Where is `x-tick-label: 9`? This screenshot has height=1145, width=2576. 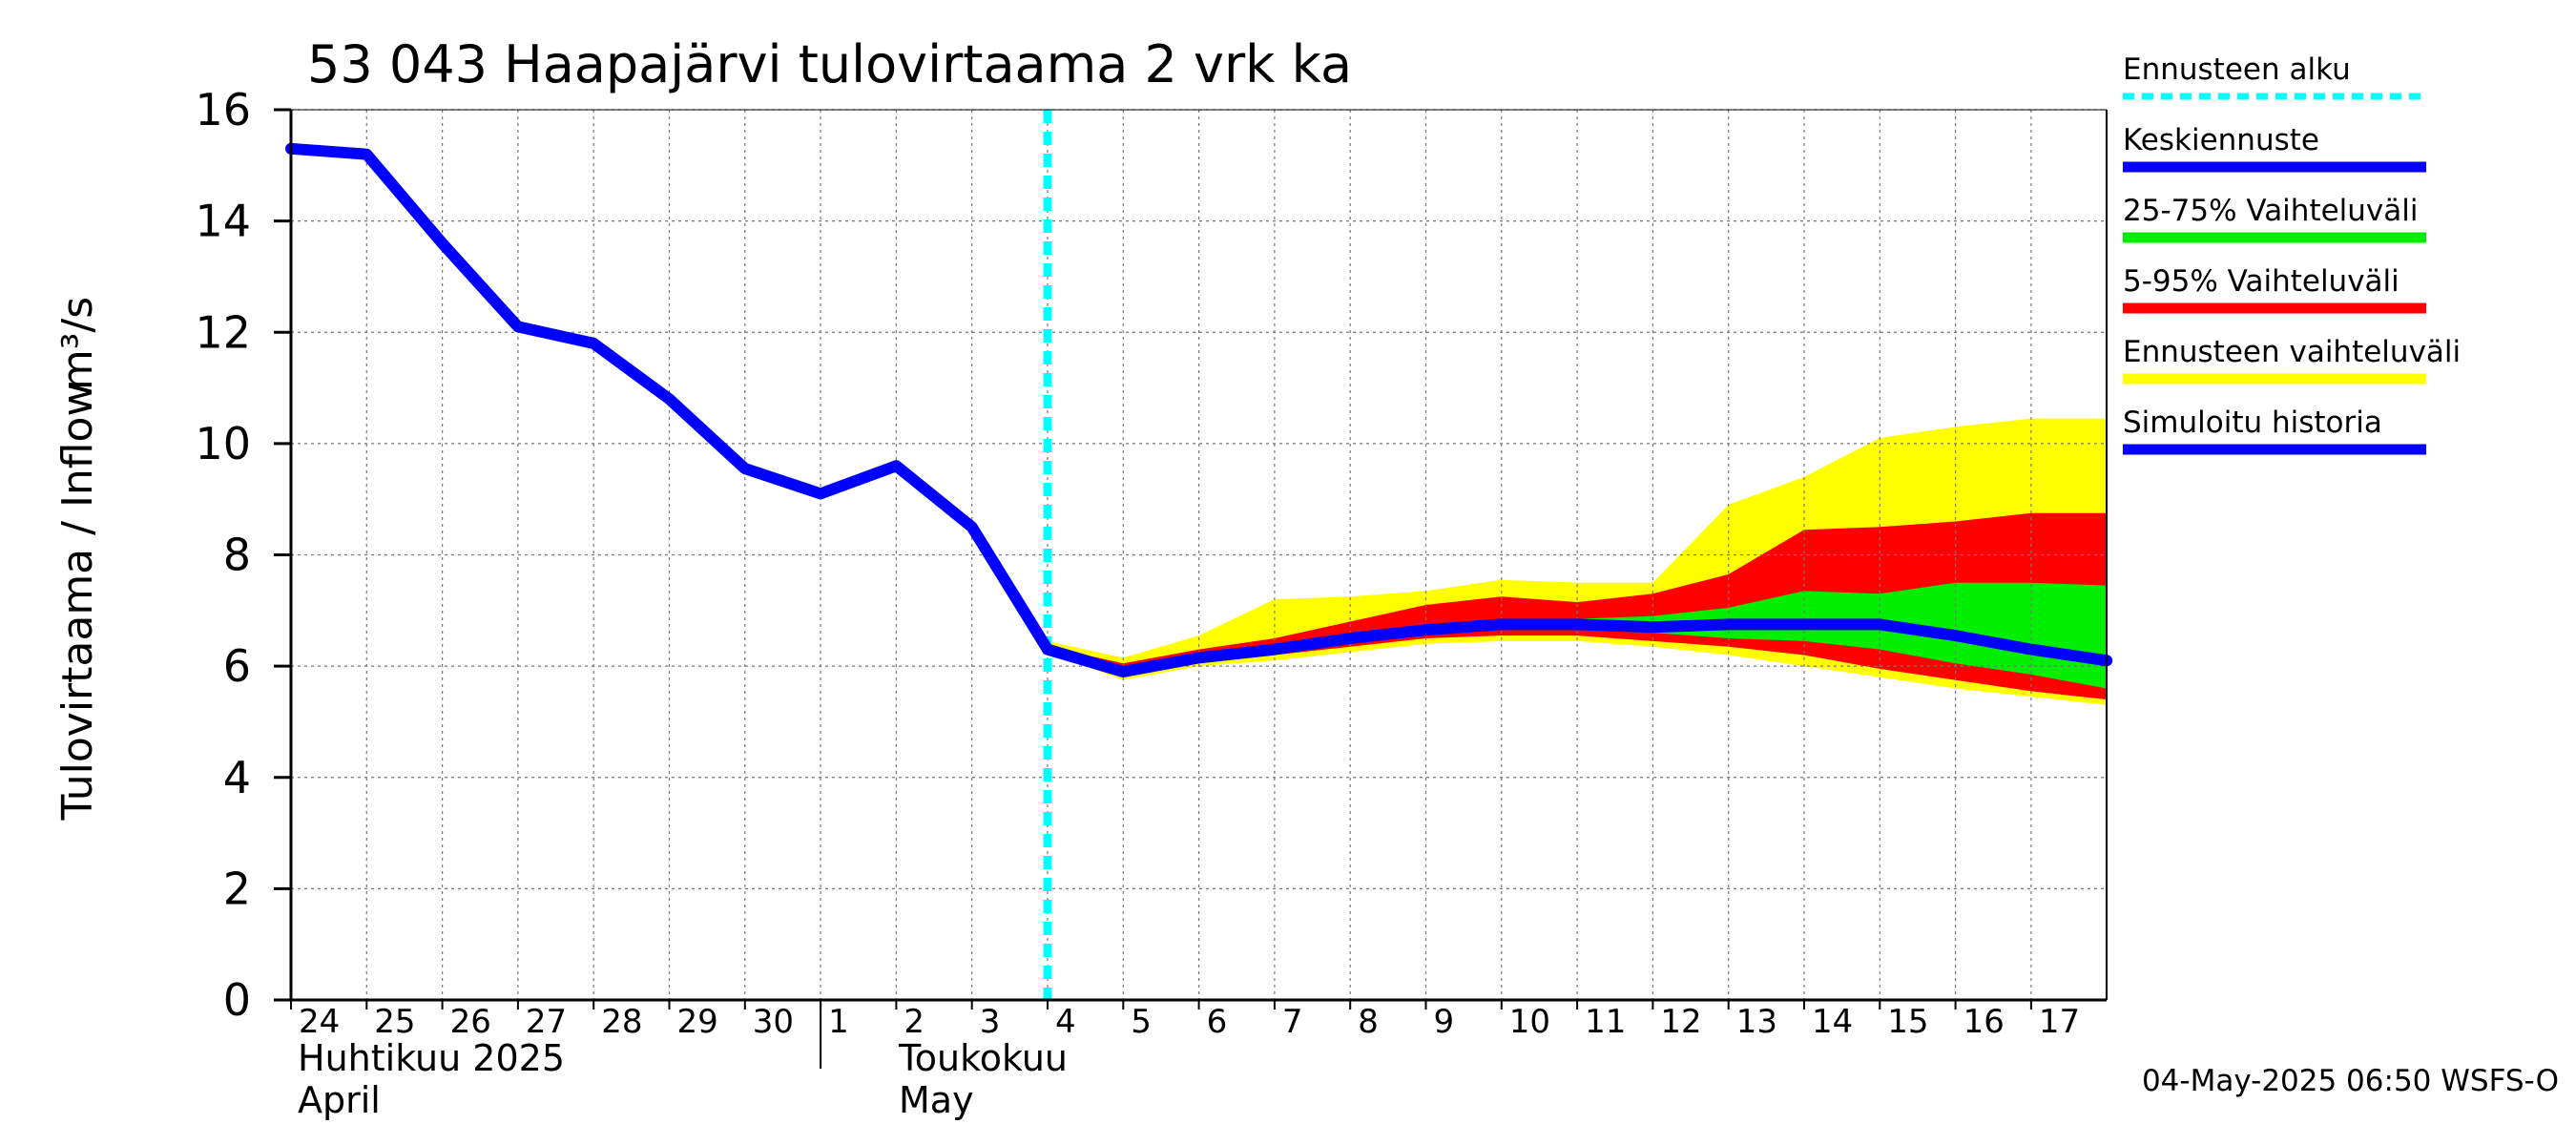
x-tick-label: 9 is located at coordinates (1444, 1022).